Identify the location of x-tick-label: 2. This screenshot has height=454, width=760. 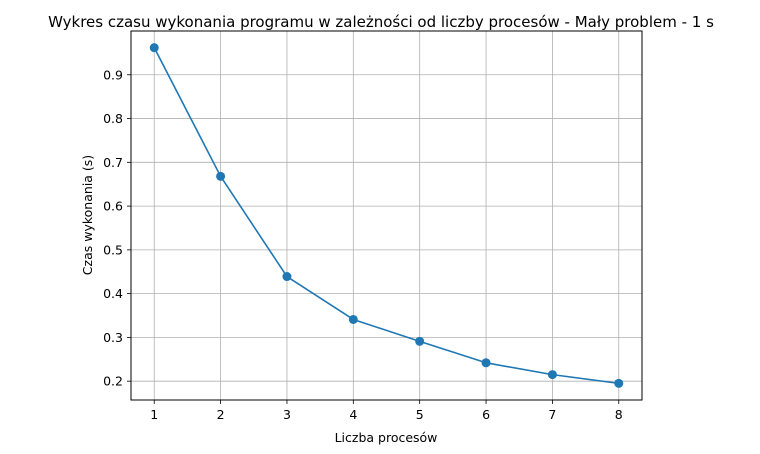
(221, 414).